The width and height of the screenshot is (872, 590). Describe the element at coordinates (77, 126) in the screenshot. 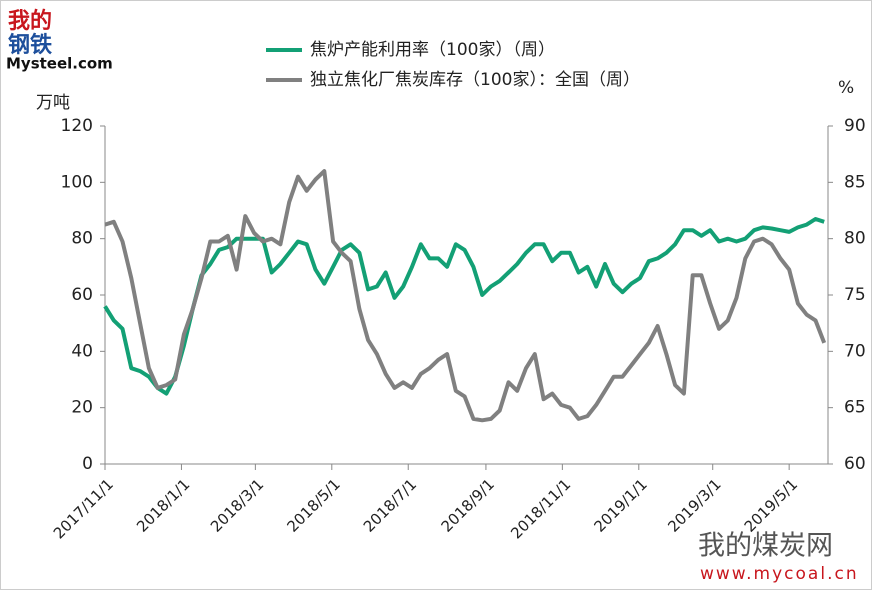

I see `y-tick-label: 120` at that location.